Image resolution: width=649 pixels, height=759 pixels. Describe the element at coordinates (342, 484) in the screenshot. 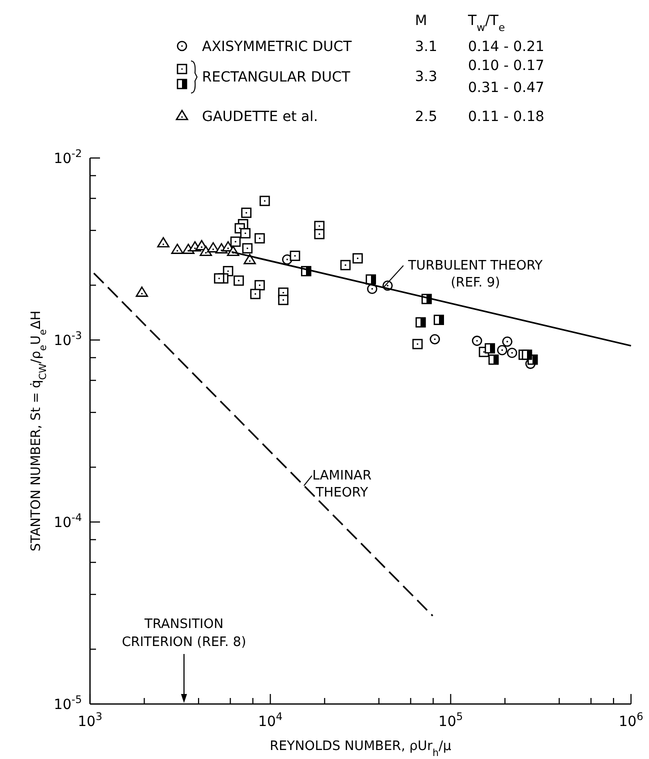

I see `legend-label: LAMINAR THEORY` at that location.